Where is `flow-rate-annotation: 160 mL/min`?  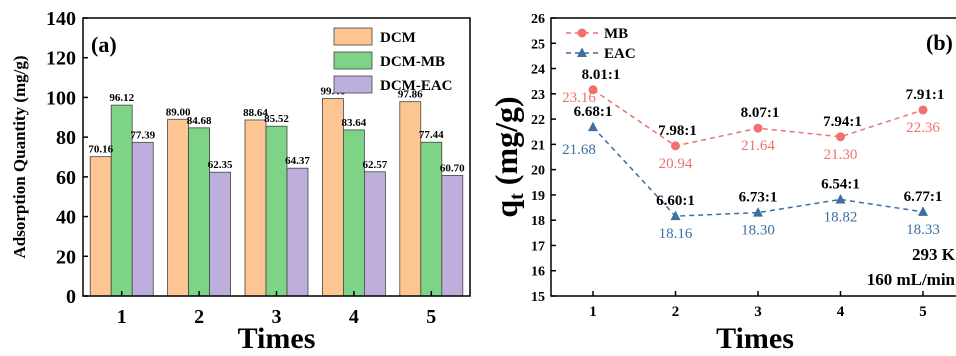 flow-rate-annotation: 160 mL/min is located at coordinates (911, 279).